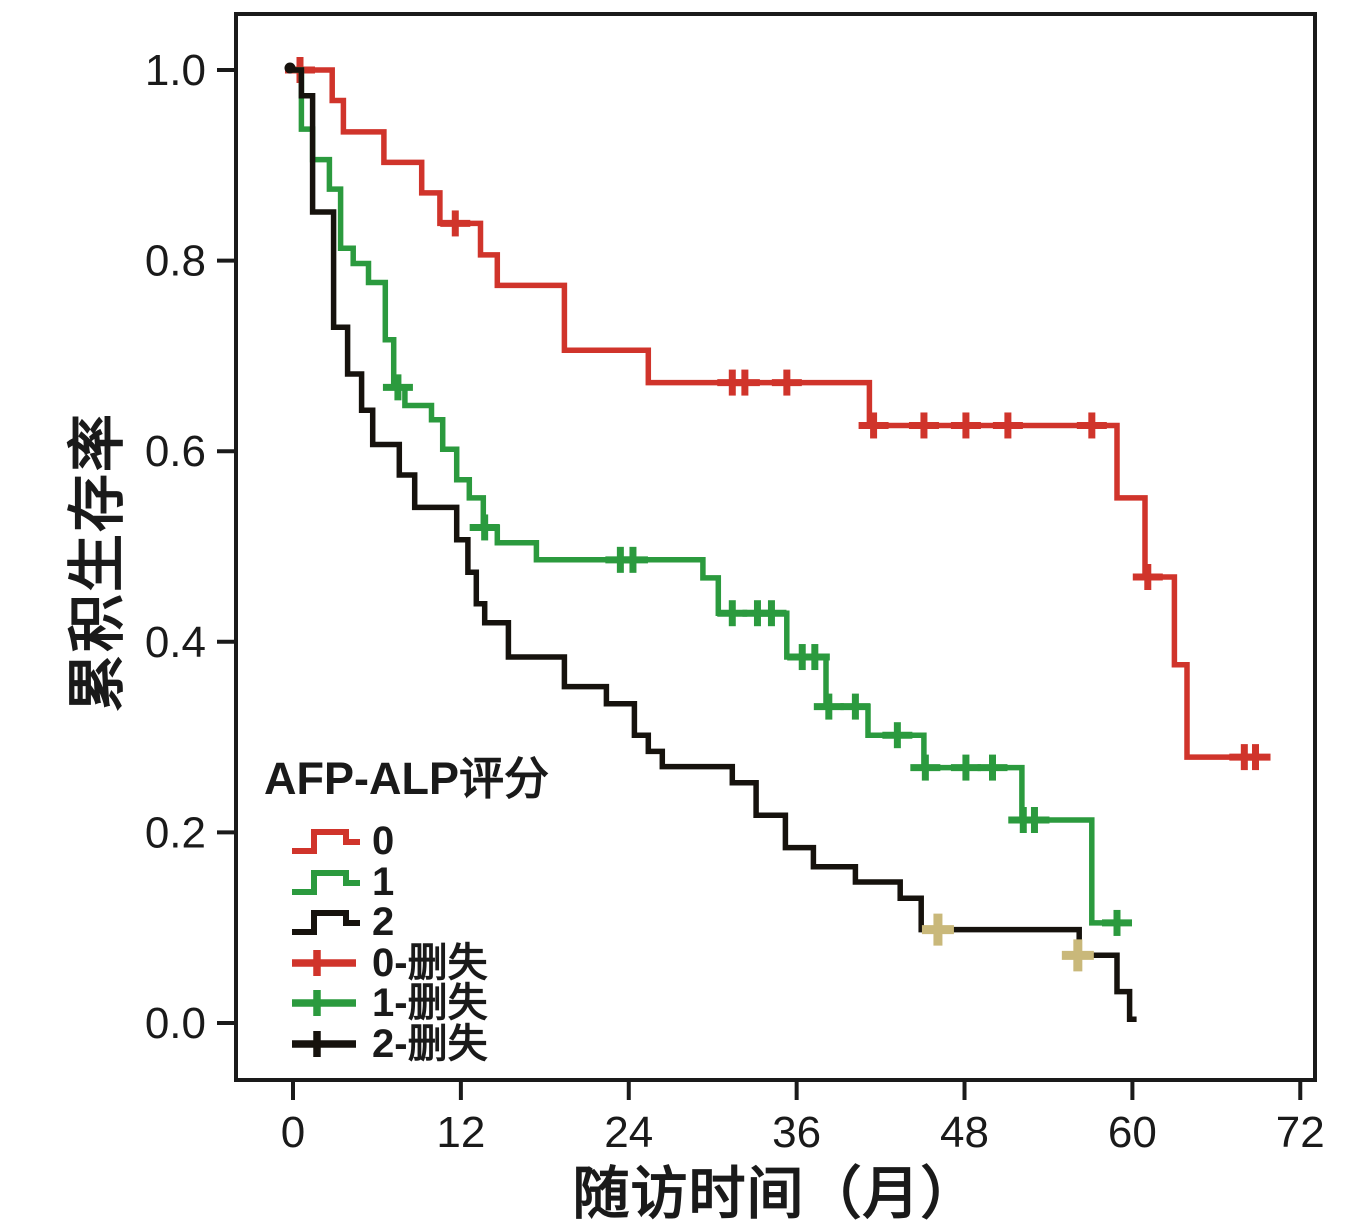  I want to click on origin-dot, so click(290, 68).